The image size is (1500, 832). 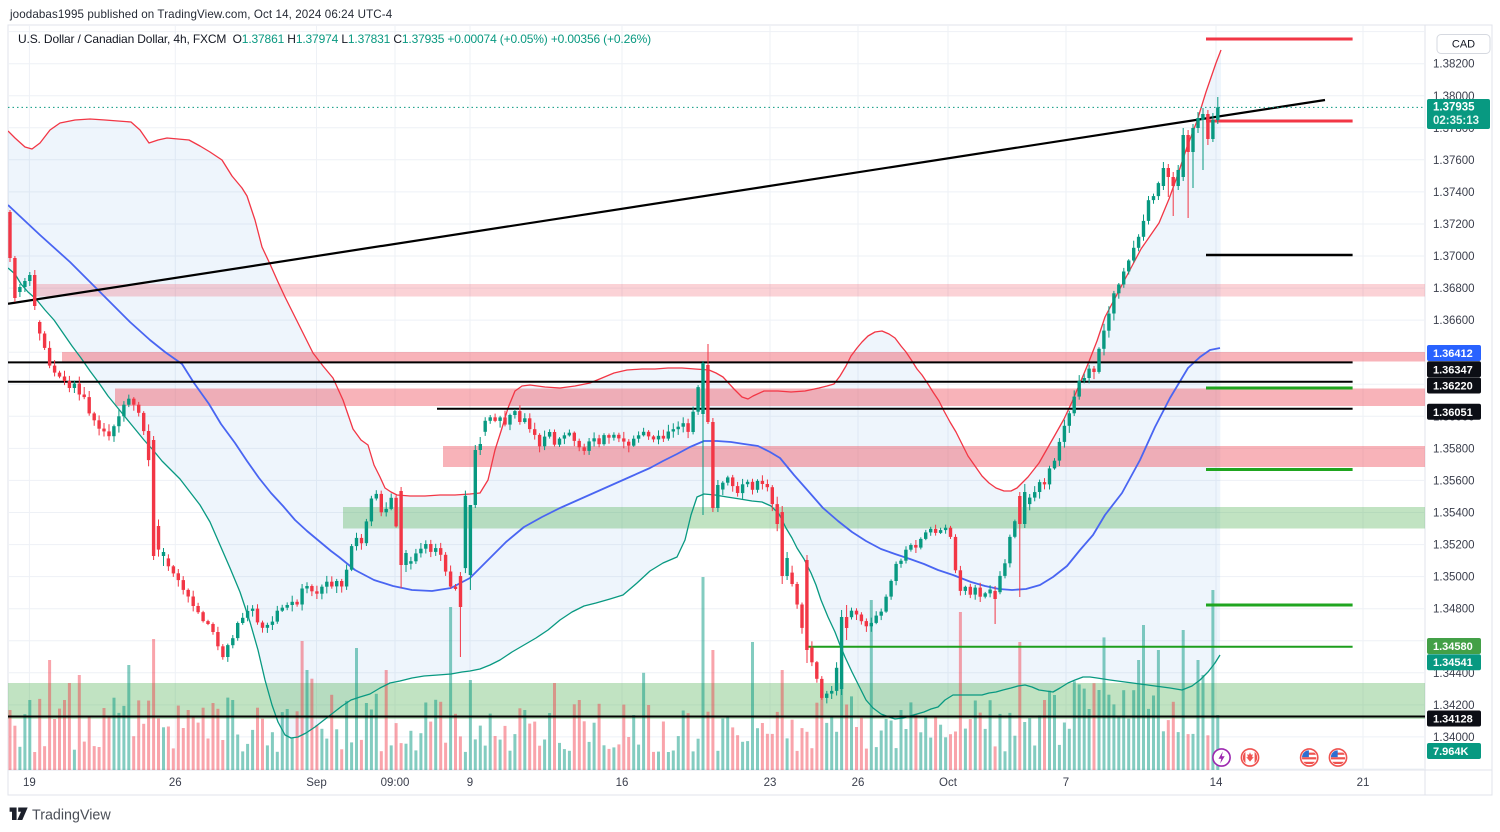 What do you see at coordinates (395, 783) in the screenshot?
I see `svg-text: 09:00` at bounding box center [395, 783].